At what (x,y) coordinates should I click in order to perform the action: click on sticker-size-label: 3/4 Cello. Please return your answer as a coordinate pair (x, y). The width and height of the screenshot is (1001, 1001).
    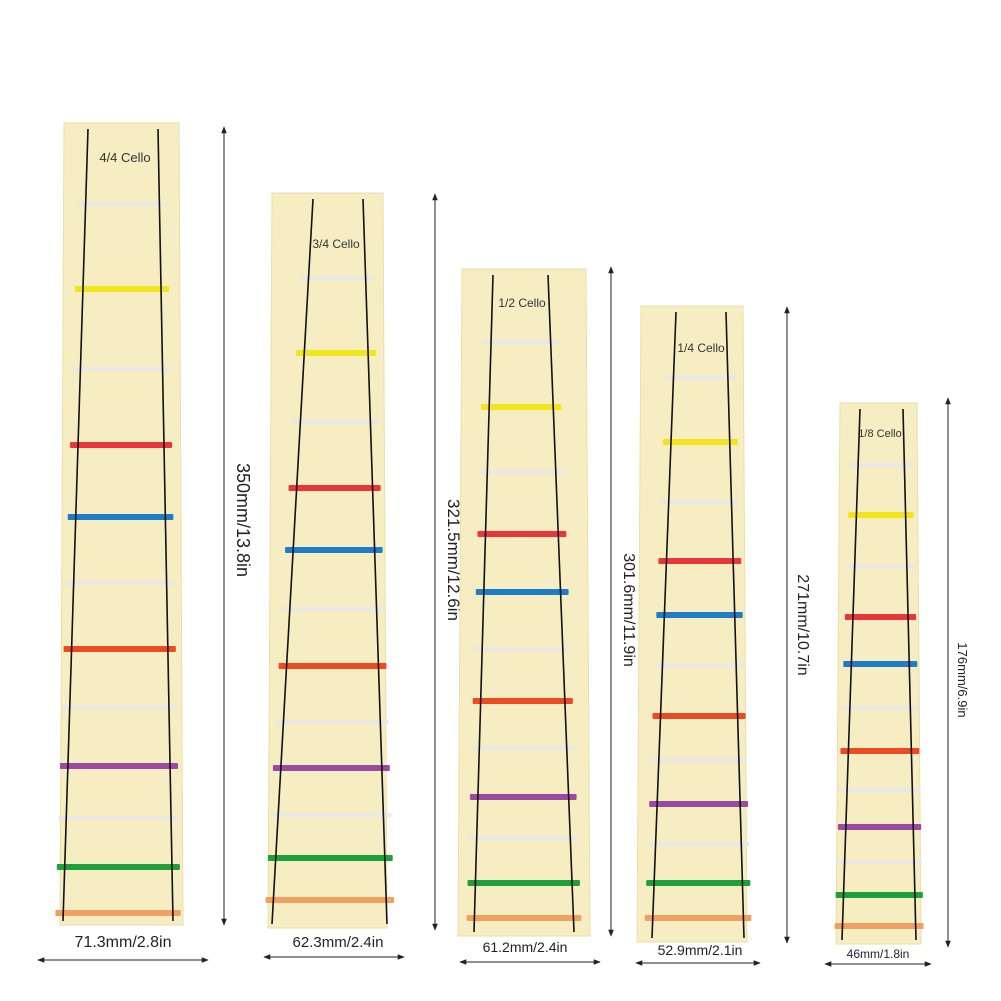
    Looking at the image, I should click on (336, 244).